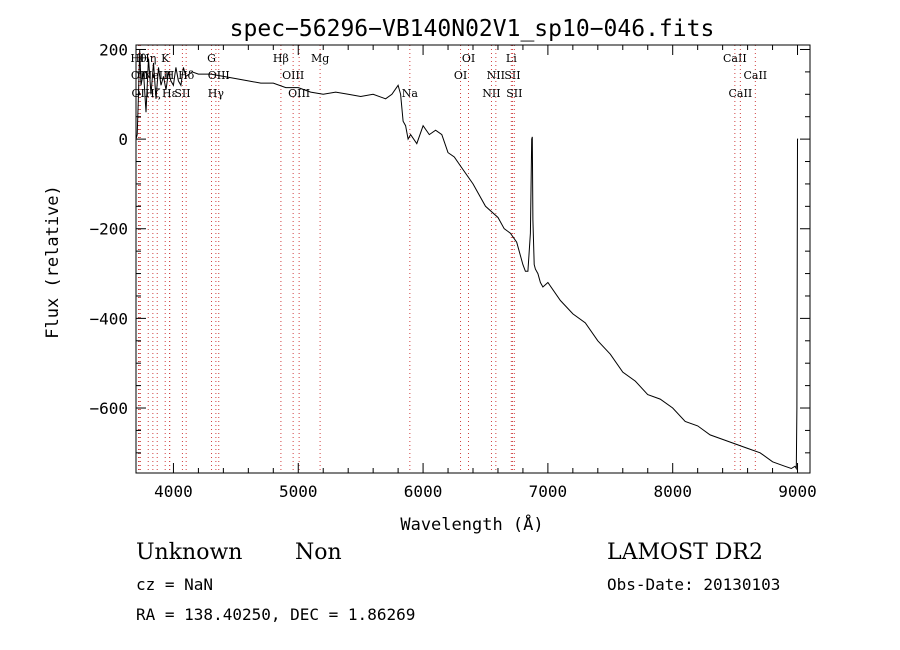  I want to click on y-tick-label: −600, so click(108, 408).